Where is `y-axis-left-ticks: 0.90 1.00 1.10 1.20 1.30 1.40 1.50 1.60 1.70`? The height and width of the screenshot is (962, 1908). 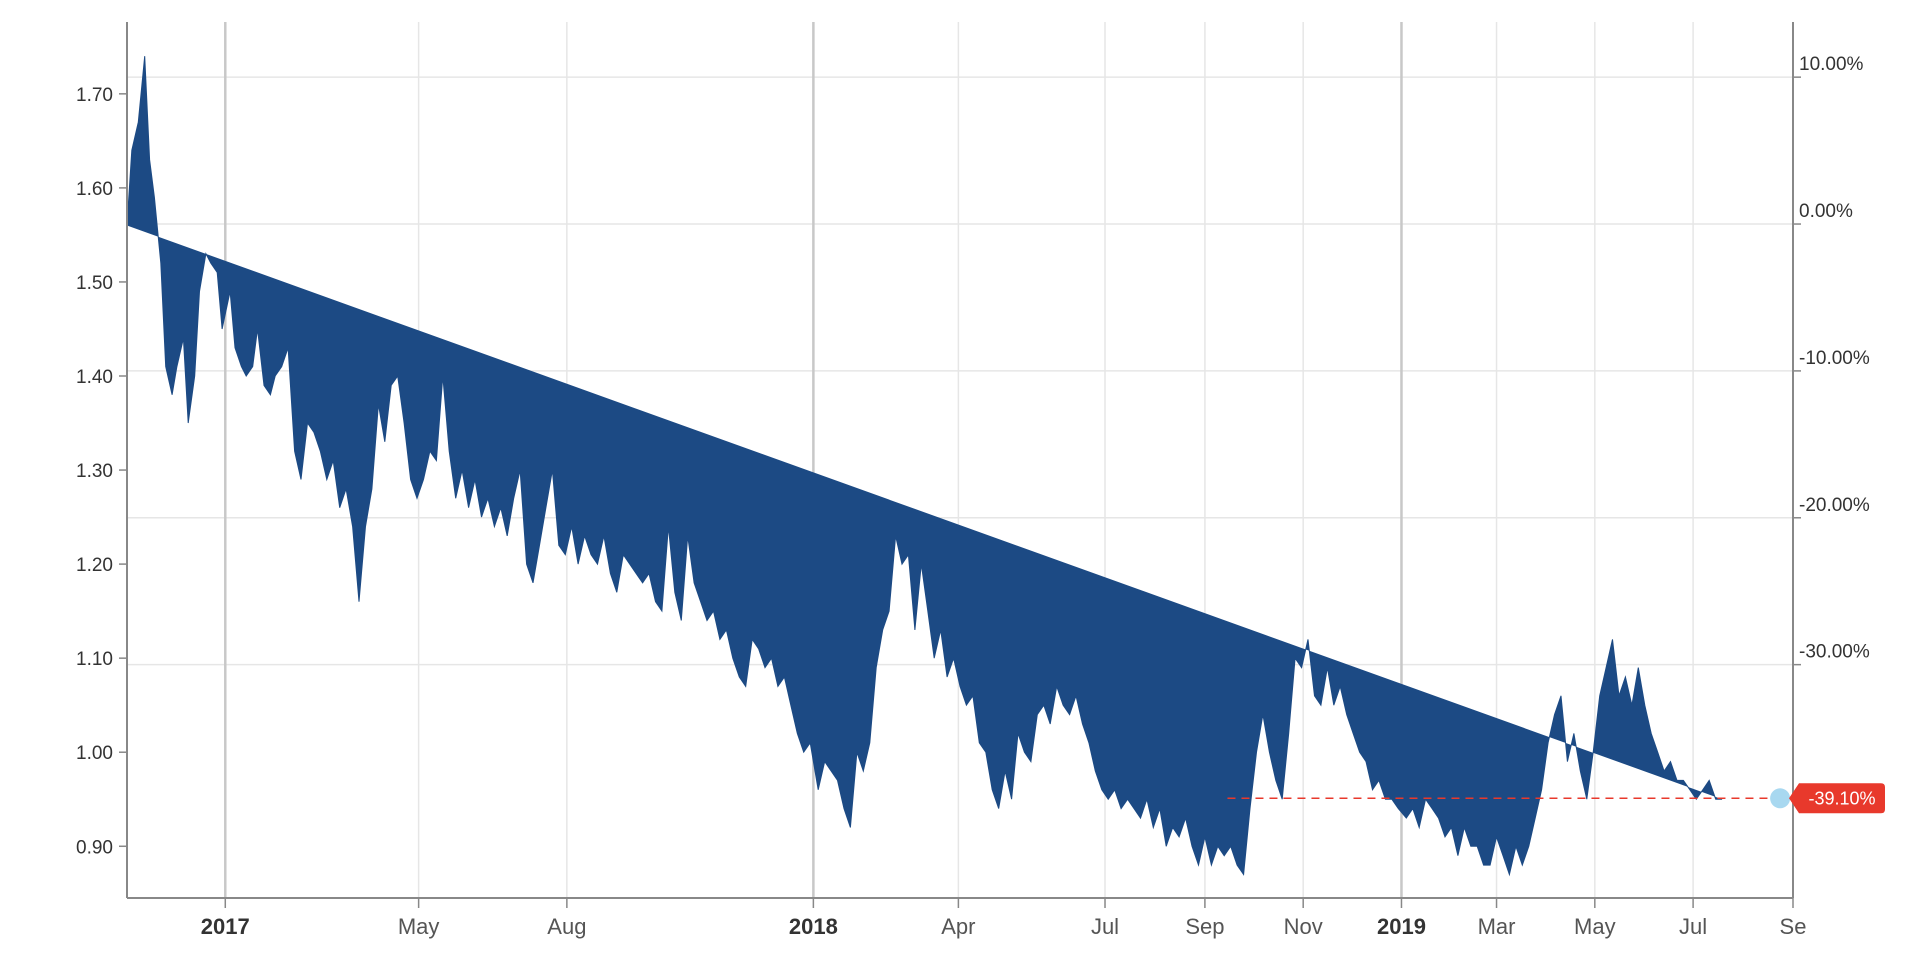
y-axis-left-ticks: 0.90 1.00 1.10 1.20 1.30 1.40 1.50 1.60 1.70 is located at coordinates (101, 471).